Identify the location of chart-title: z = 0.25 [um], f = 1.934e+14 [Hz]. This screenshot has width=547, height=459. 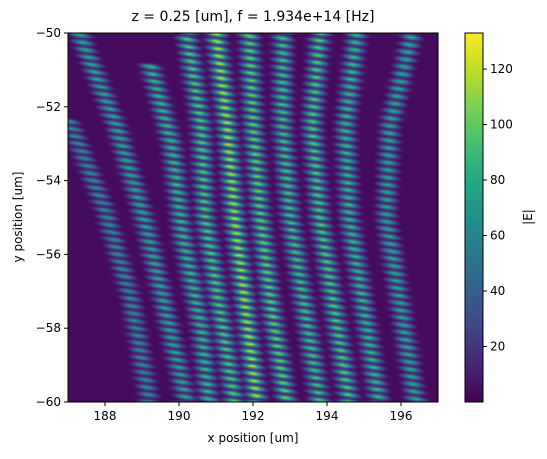
(253, 17).